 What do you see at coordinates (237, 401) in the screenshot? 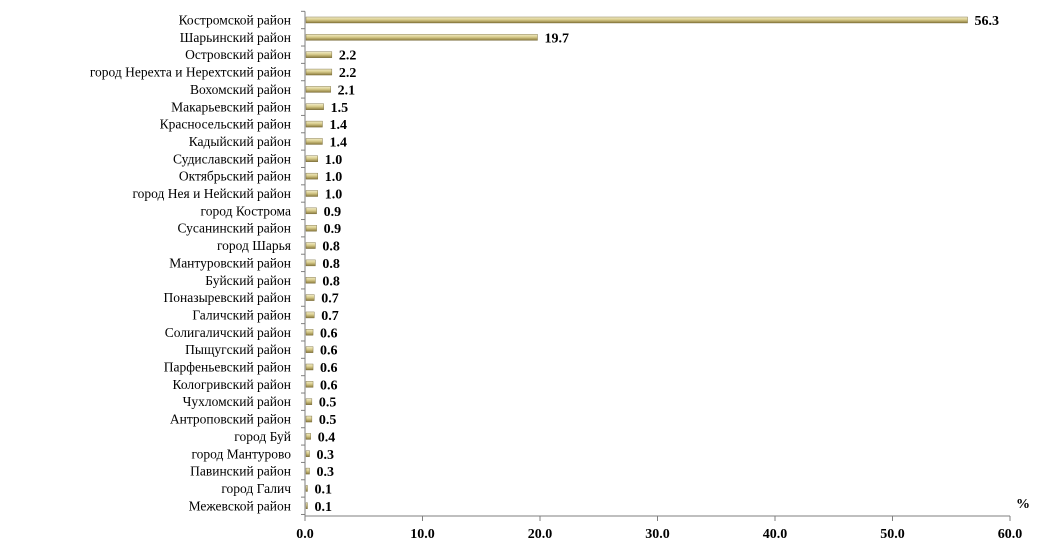
I see `category-label: Чухломский район` at bounding box center [237, 401].